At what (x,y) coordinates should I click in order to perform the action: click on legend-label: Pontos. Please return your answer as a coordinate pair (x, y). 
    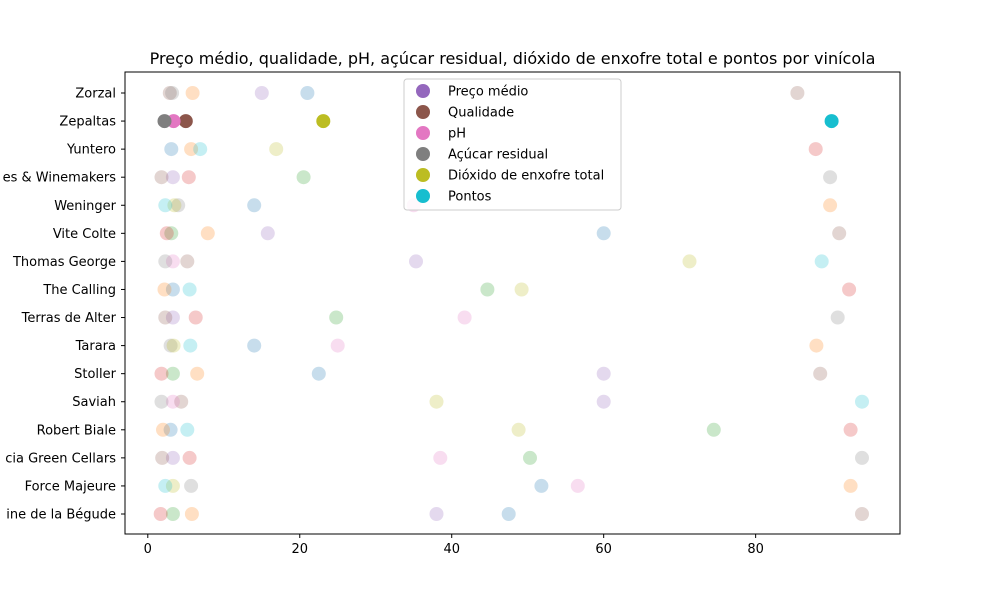
    Looking at the image, I should click on (470, 197).